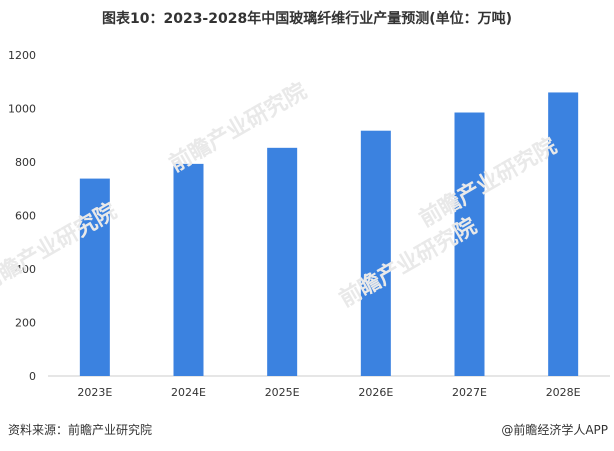  What do you see at coordinates (25, 162) in the screenshot?
I see `y-tick-label: 800` at bounding box center [25, 162].